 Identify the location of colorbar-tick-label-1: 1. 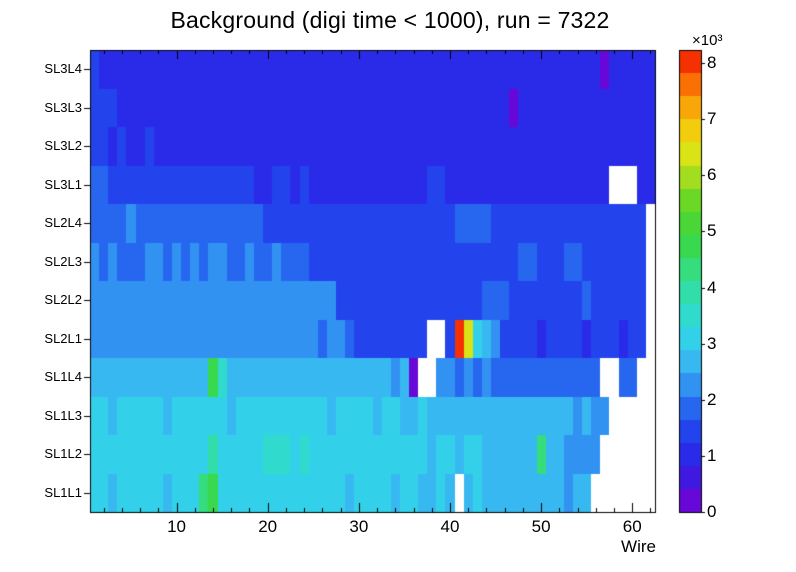
(712, 455).